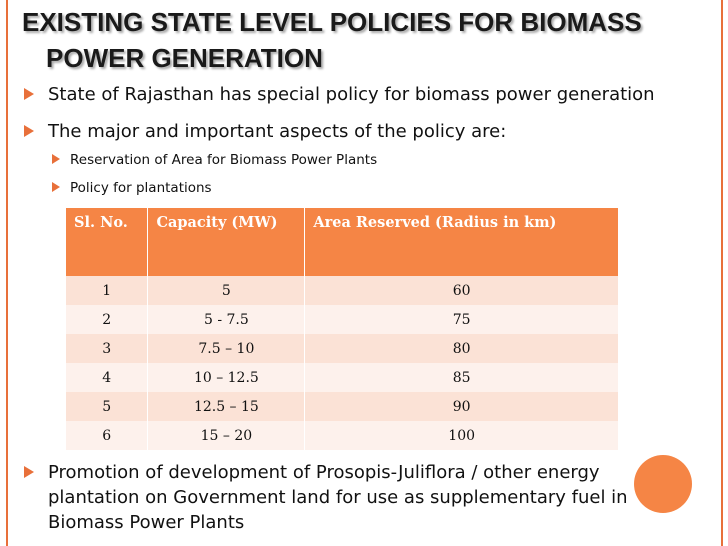 The image size is (728, 546). Describe the element at coordinates (461, 377) in the screenshot. I see `cell-area: 85` at that location.